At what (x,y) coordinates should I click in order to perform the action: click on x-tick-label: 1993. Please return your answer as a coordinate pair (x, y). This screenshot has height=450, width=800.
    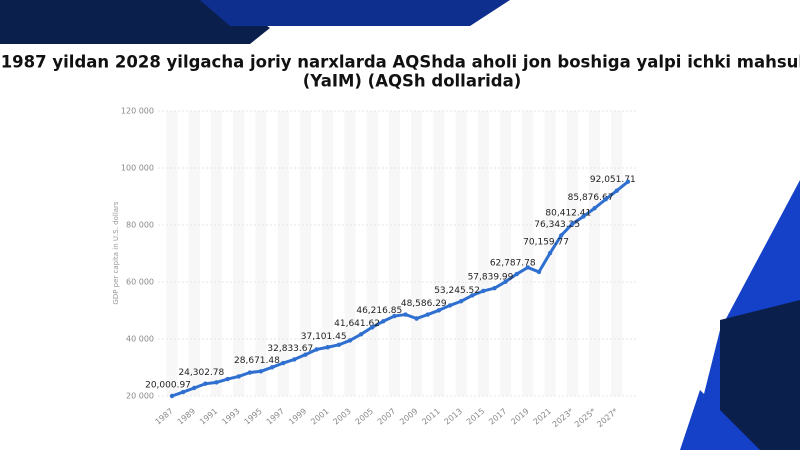
    Looking at the image, I should click on (230, 417).